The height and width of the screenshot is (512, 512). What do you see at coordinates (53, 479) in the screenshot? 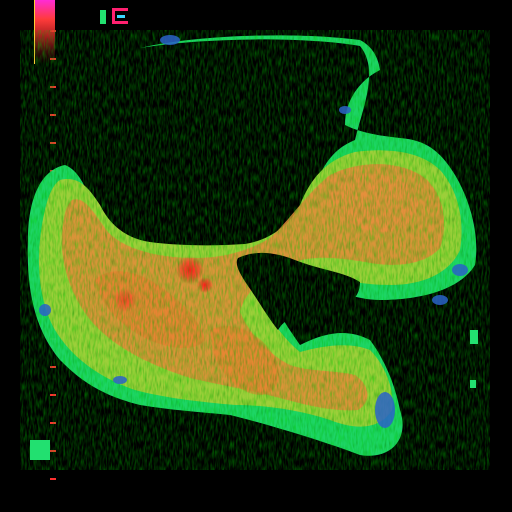
I see `depth-tick` at bounding box center [53, 479].